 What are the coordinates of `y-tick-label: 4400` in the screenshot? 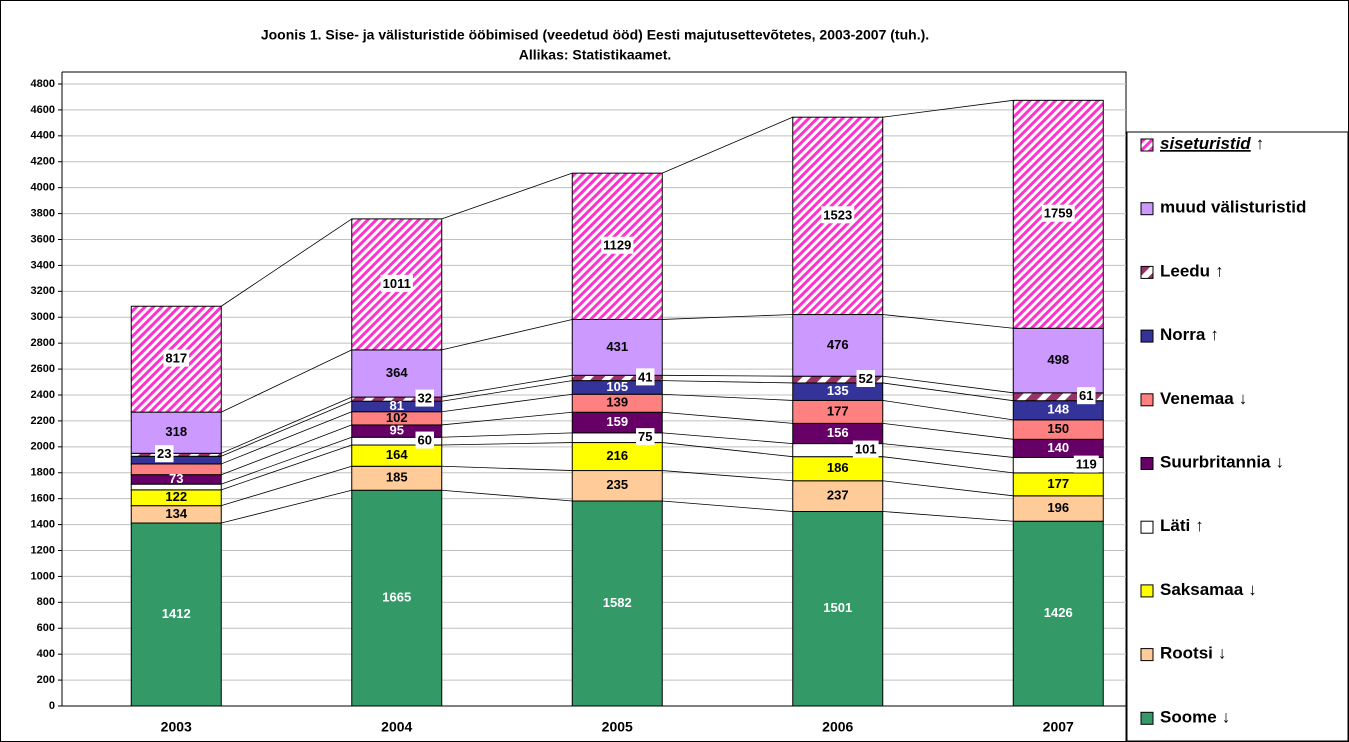 It's located at (43, 136).